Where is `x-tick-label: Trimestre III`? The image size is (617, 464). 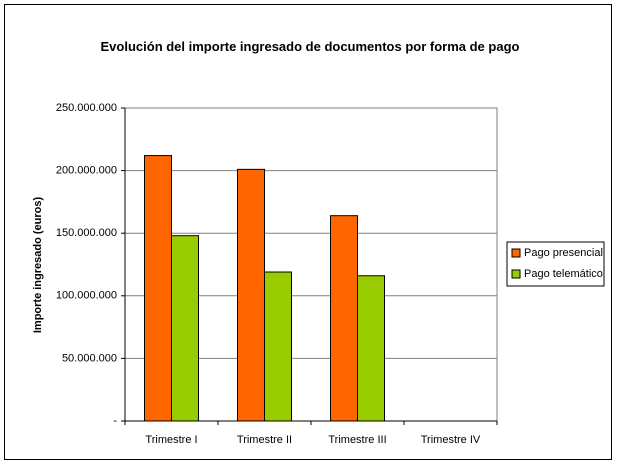 x-tick-label: Trimestre III is located at coordinates (357, 440).